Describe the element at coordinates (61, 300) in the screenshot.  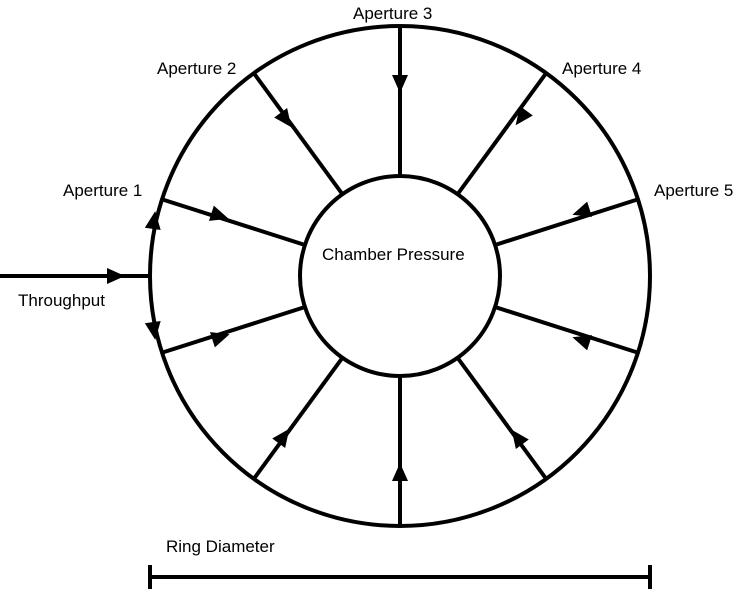
I see `label-throughput: Throughput` at that location.